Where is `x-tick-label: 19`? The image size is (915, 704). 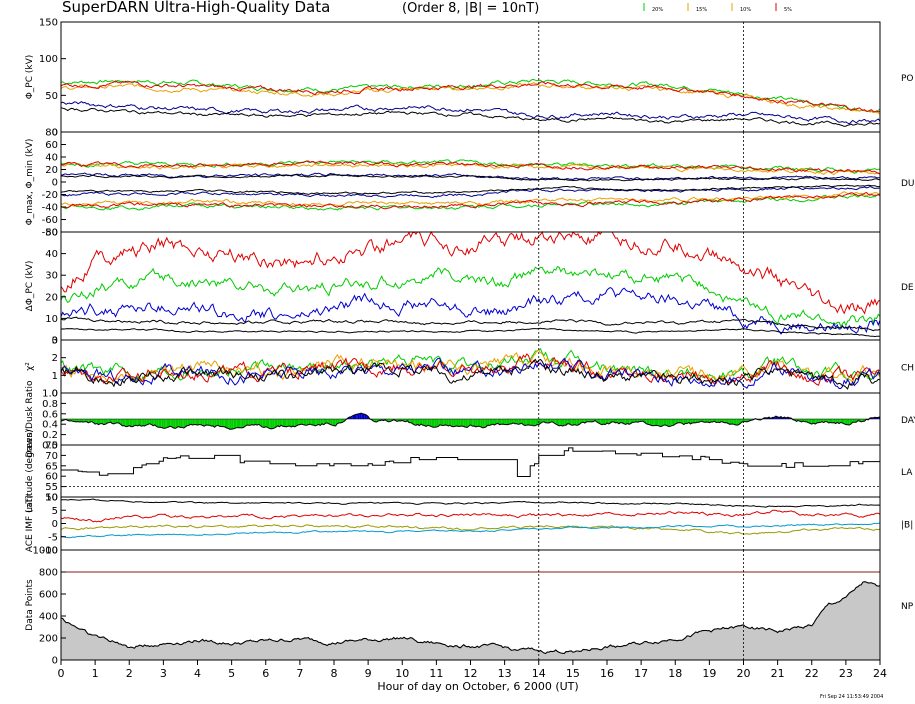 x-tick-label: 19 is located at coordinates (709, 673).